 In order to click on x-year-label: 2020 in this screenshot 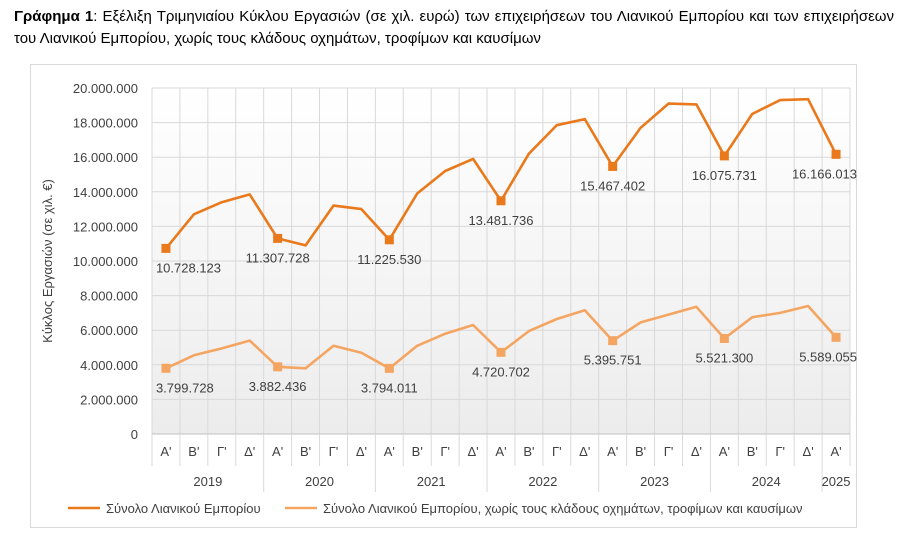, I will do `click(319, 481)`.